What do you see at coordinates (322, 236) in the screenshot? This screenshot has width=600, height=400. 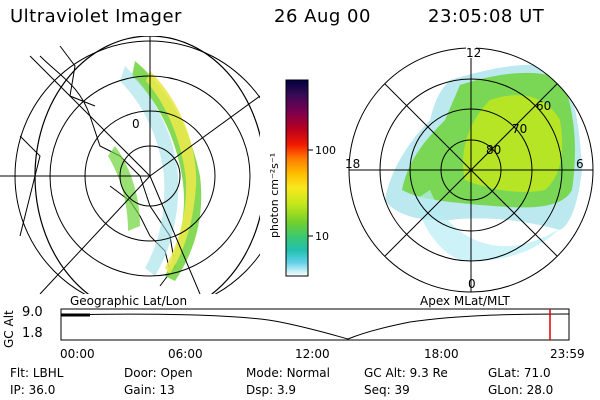 I see `colorbar-tick-10: 10` at bounding box center [322, 236].